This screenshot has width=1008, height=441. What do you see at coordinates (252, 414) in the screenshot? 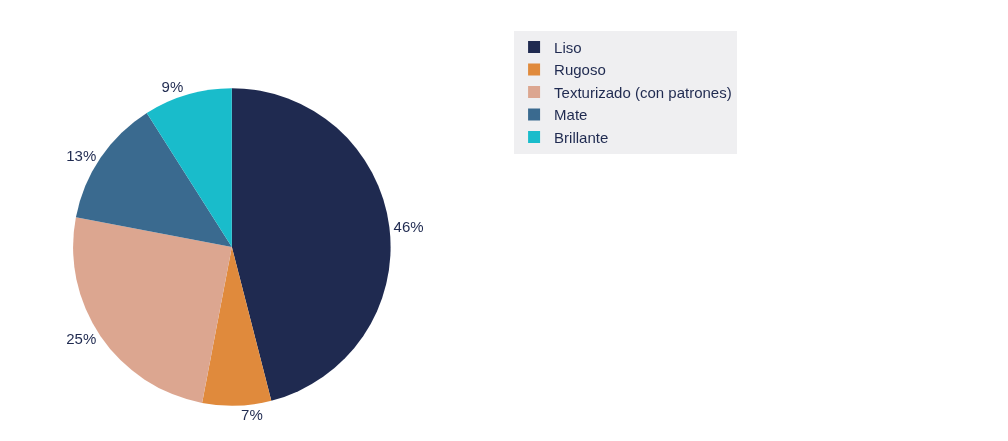
I see `data-label: 7%` at bounding box center [252, 414].